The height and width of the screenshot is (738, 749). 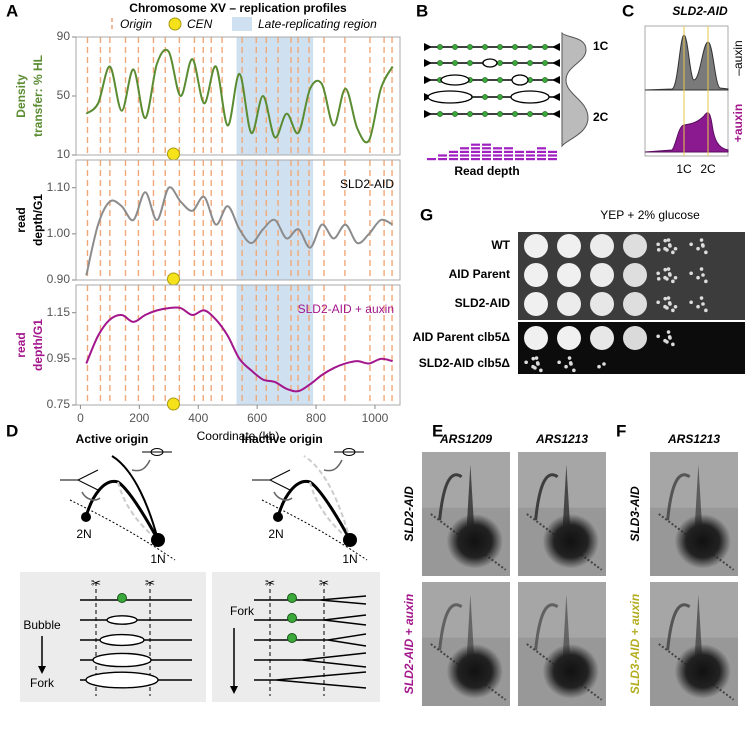 I want to click on legend-label: CEN, so click(x=200, y=24).